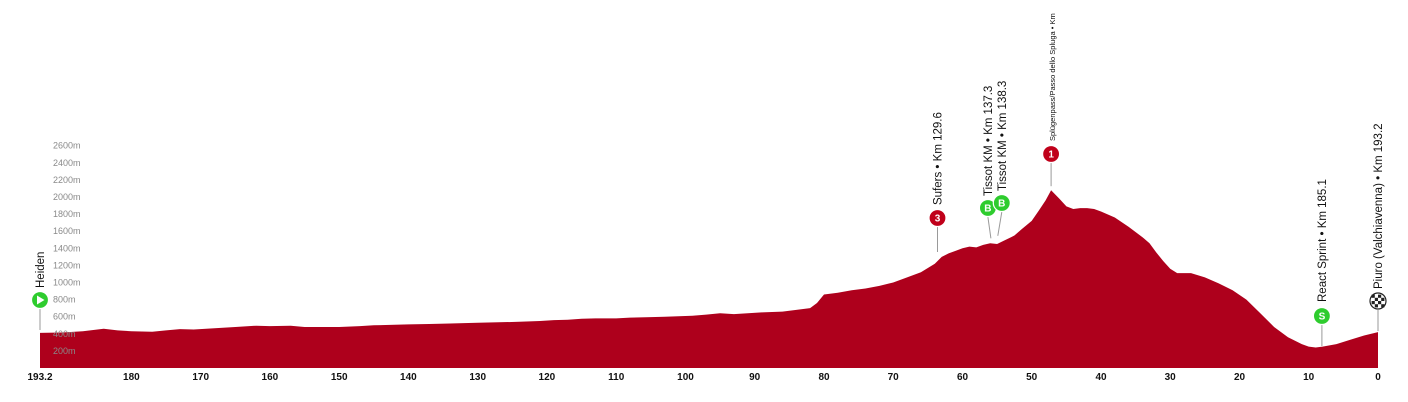 The width and height of the screenshot is (1408, 402). Describe the element at coordinates (1378, 377) in the screenshot. I see `x-tick-label: 0` at that location.